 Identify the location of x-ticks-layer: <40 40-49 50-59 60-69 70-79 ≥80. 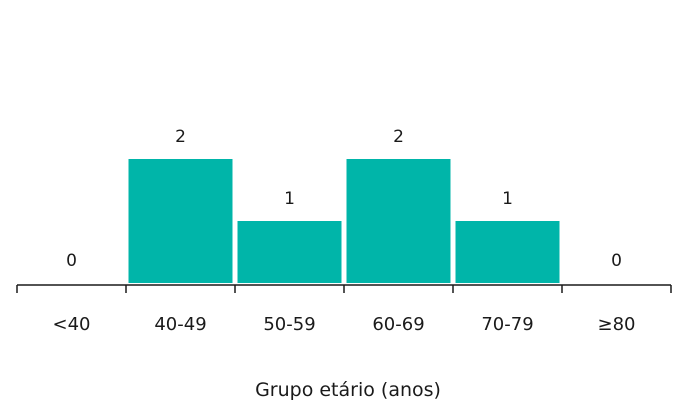
(344, 310).